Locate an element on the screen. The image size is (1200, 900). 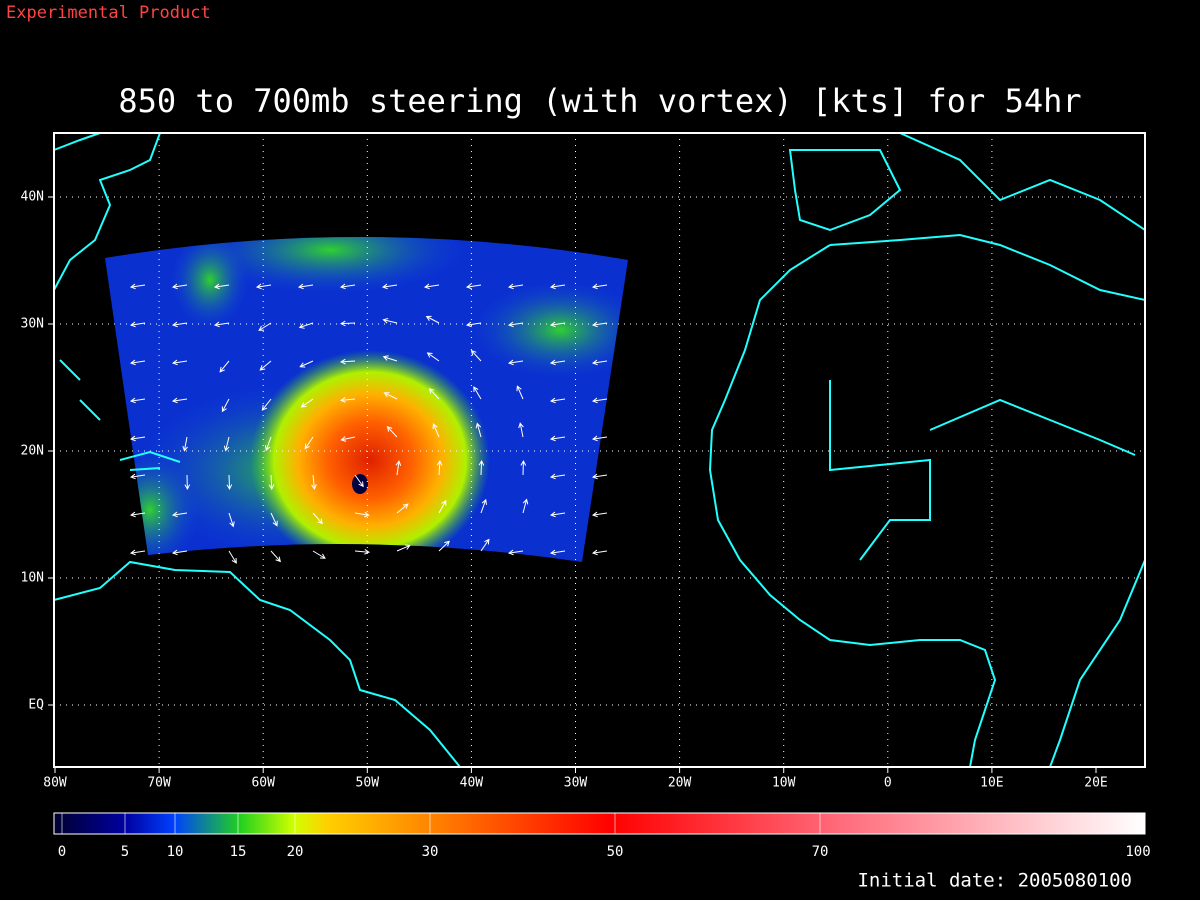
lat-label: 40N is located at coordinates (32, 197).